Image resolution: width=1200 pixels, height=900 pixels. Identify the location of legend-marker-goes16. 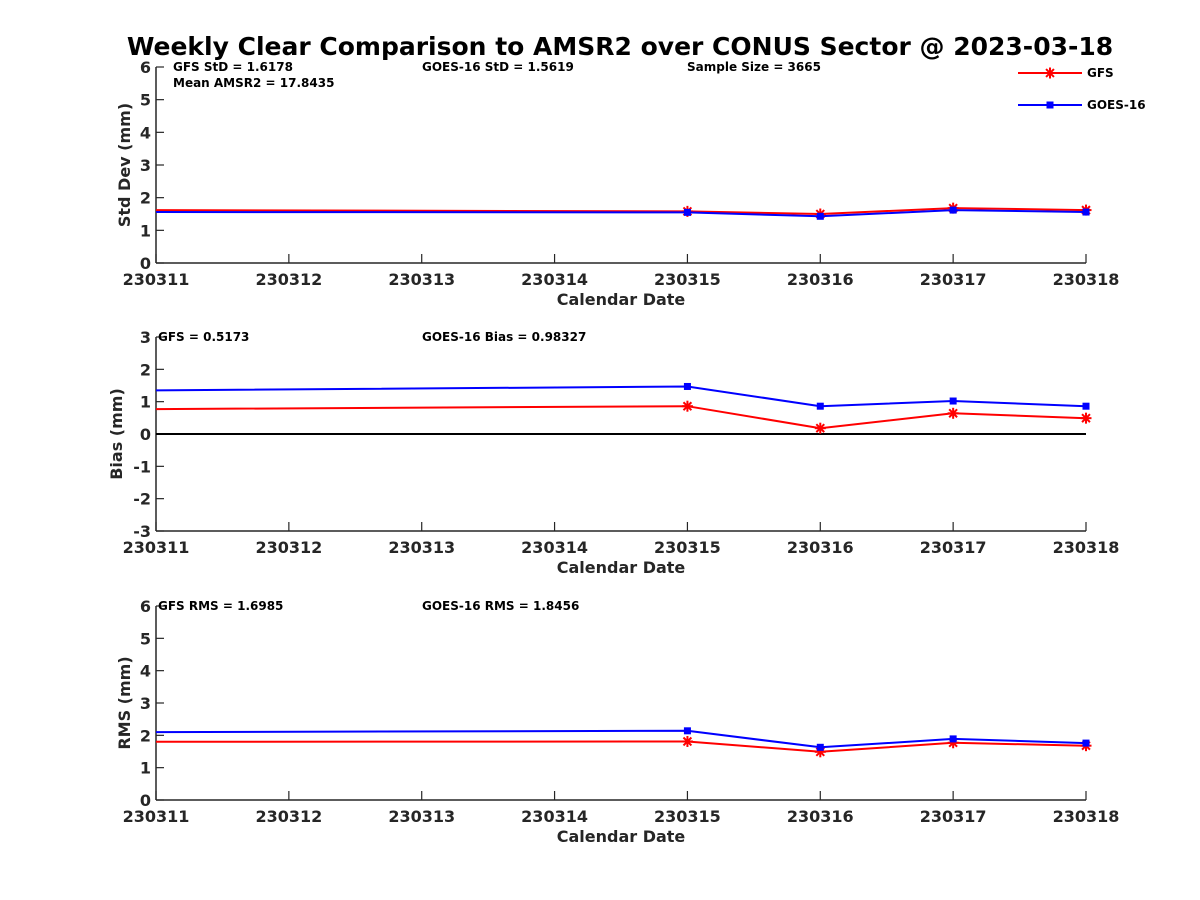
(1050, 105).